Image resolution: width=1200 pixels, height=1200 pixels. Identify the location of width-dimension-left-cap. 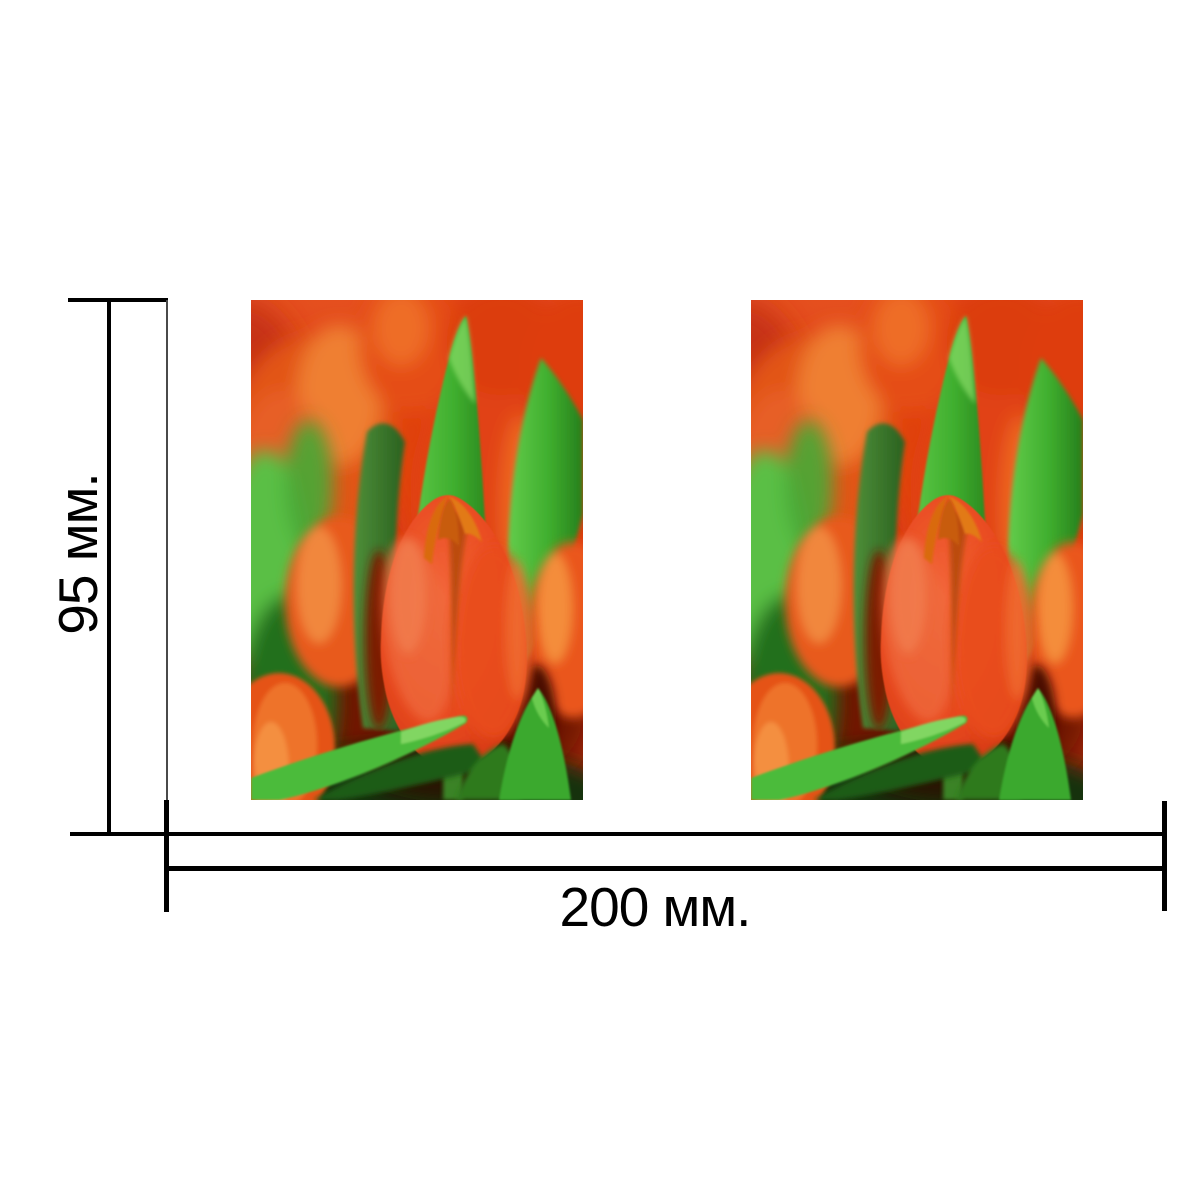
(166, 856).